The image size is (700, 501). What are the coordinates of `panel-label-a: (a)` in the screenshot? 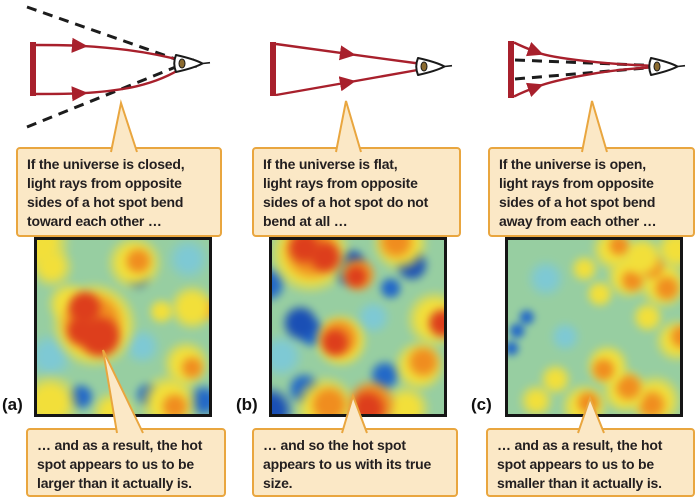 It's located at (12, 404).